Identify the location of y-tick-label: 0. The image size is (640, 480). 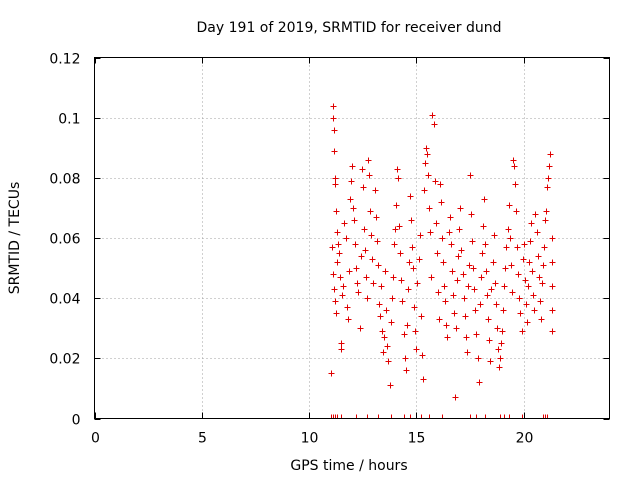
(76, 421).